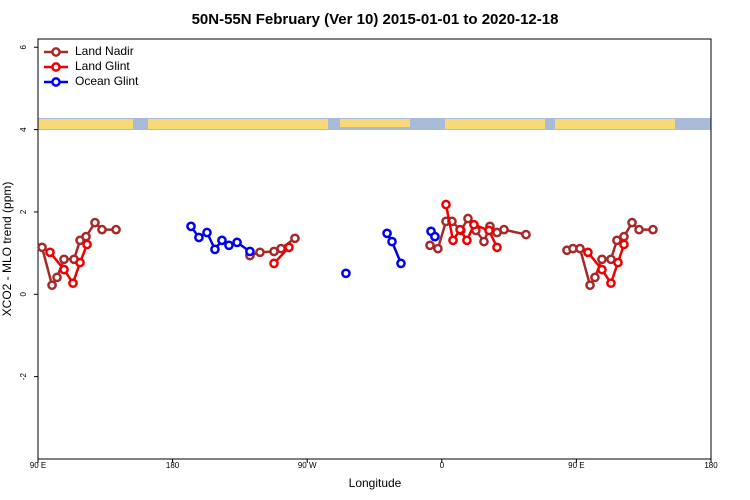 This screenshot has height=500, width=750. I want to click on y-tick-label: 6, so click(23, 46).